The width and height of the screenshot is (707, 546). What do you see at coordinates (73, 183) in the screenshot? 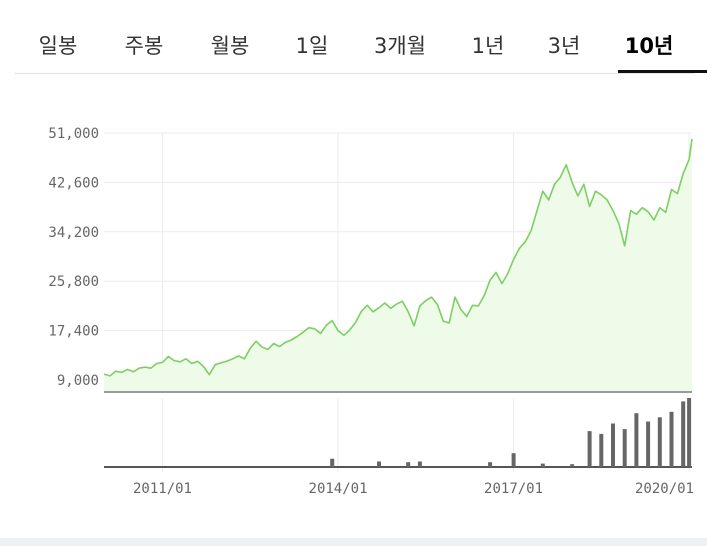
I see `y-tick-label: 42,600` at bounding box center [73, 183].